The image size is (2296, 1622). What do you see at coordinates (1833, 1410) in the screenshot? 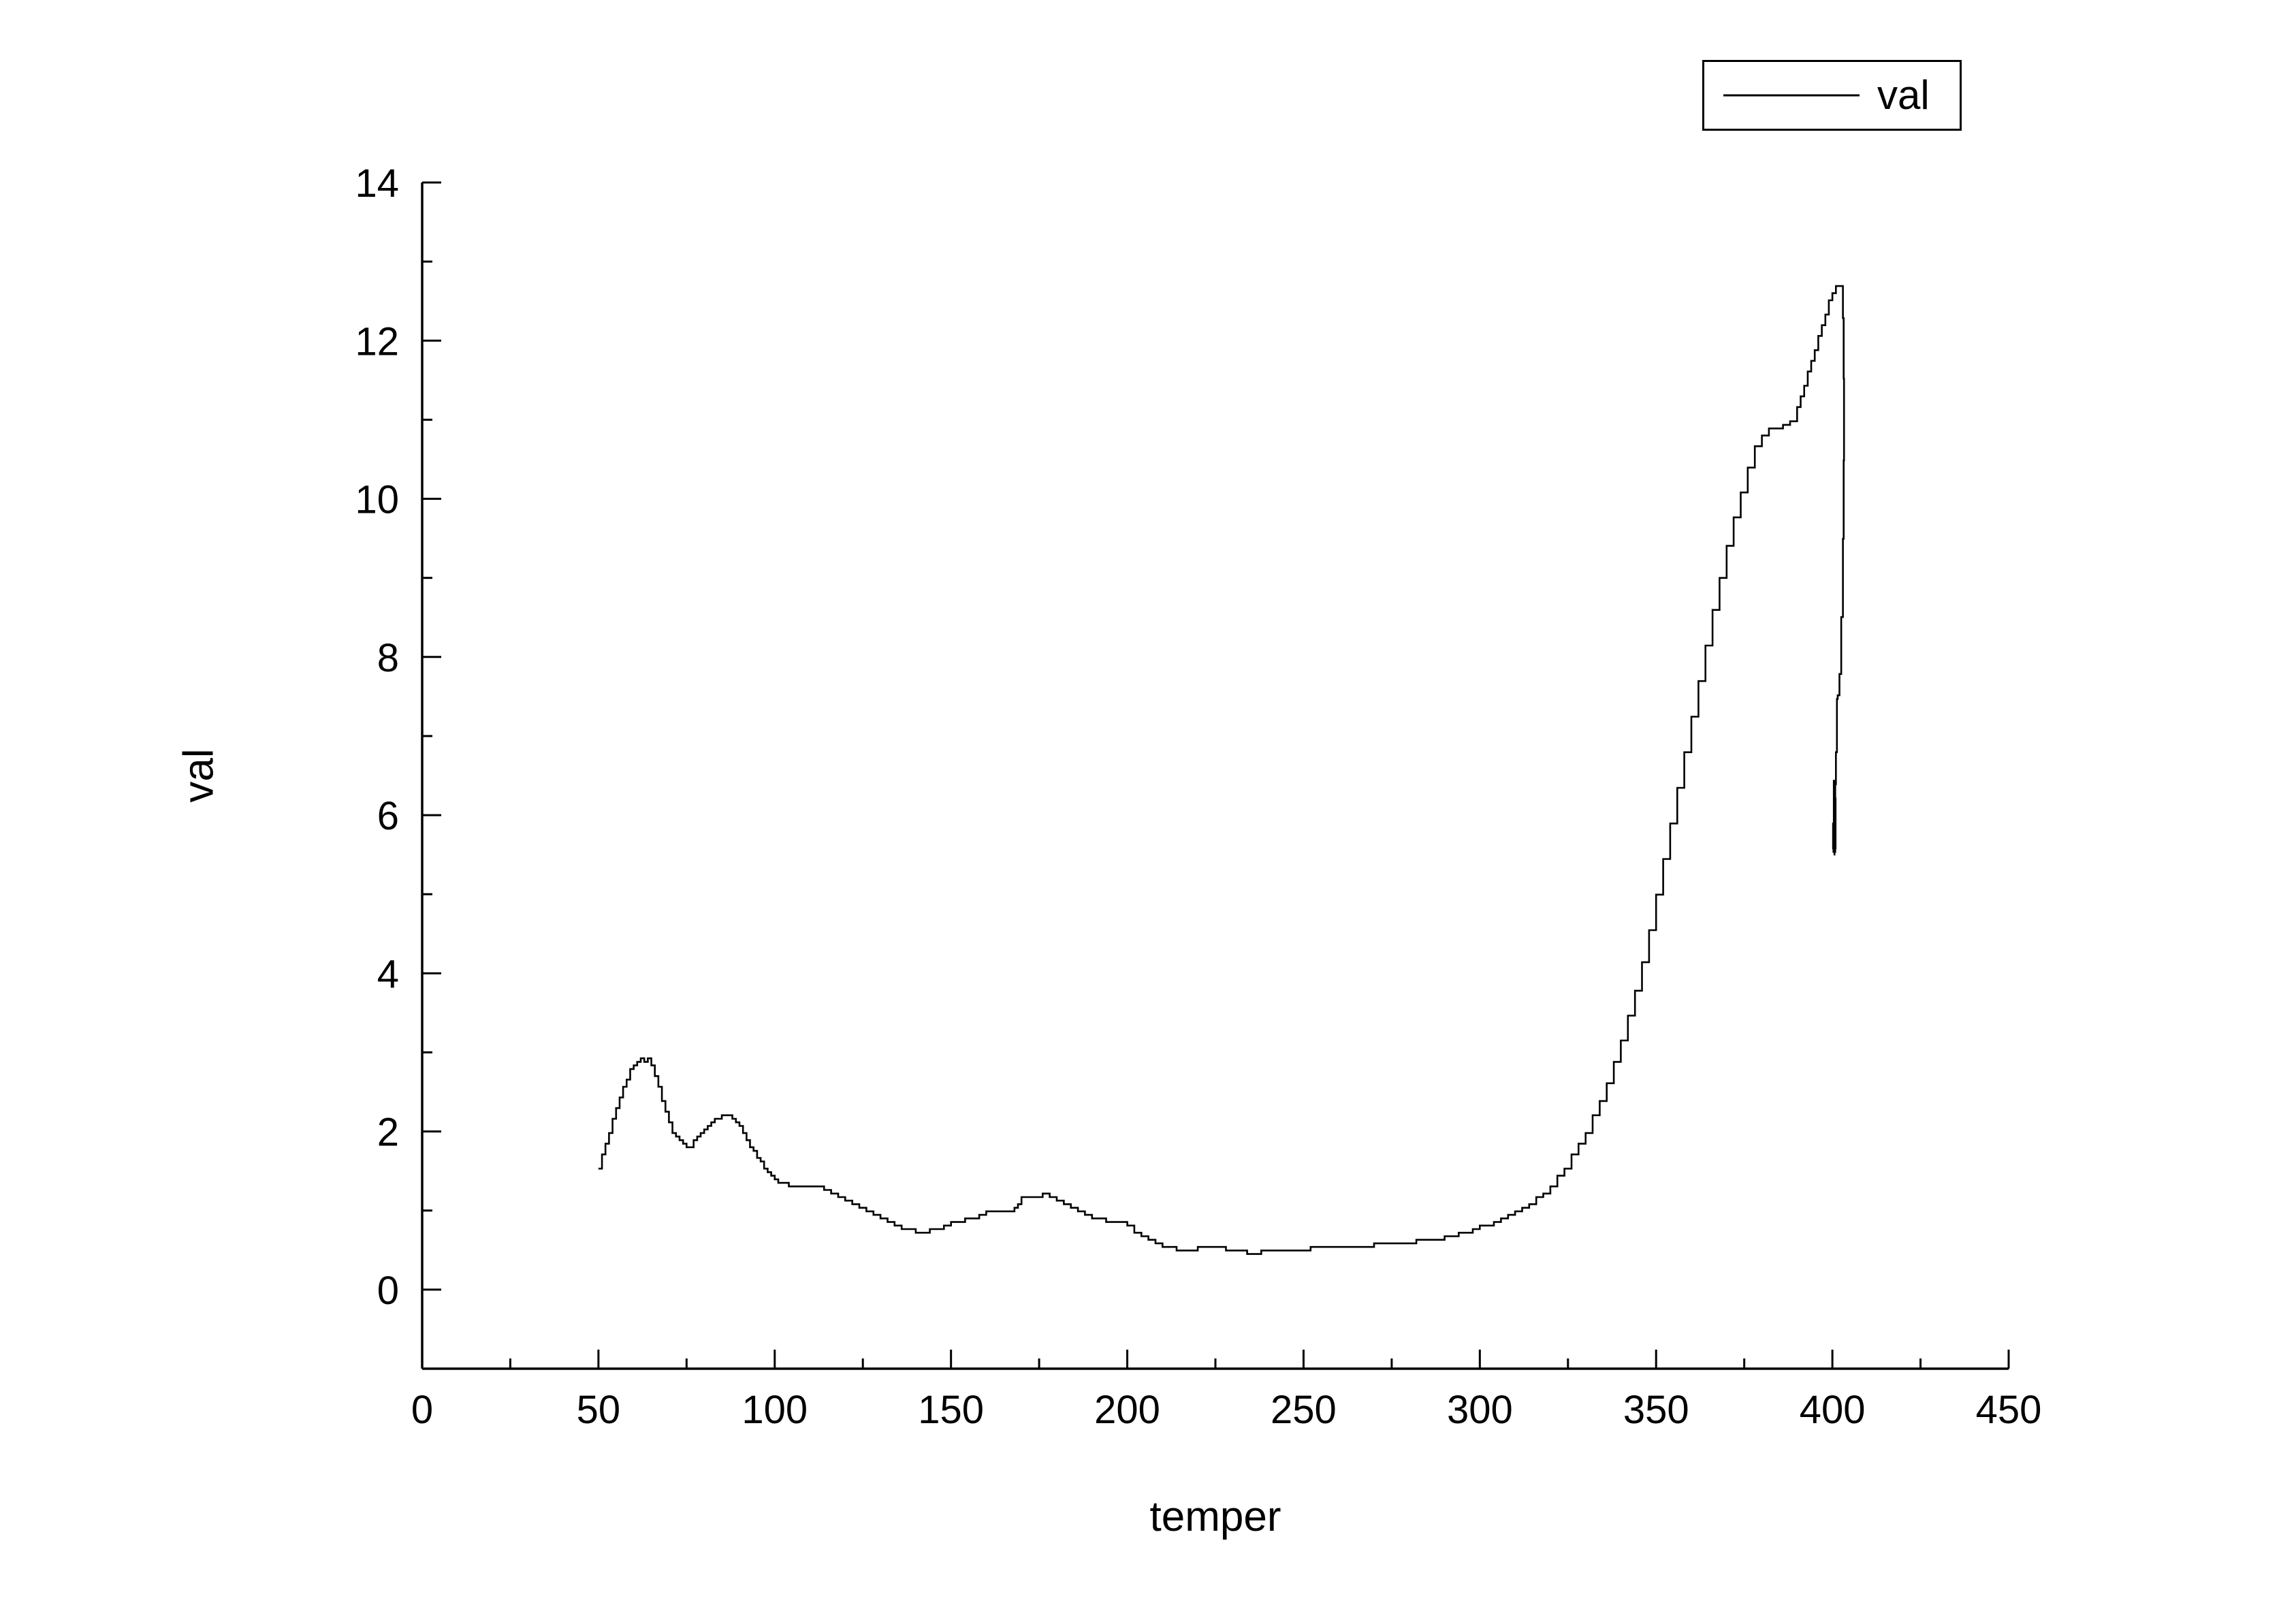
I see `x-tick-label: 400` at bounding box center [1833, 1410].